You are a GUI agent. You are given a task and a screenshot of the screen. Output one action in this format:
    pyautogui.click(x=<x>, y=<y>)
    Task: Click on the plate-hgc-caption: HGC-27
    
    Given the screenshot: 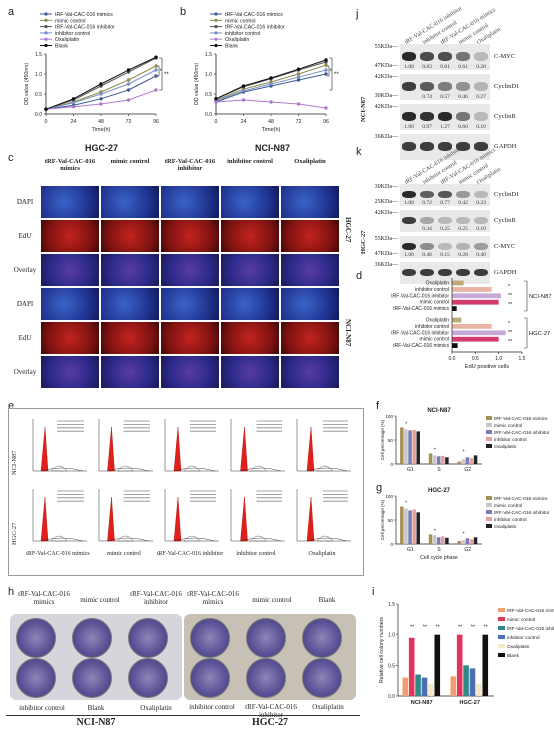 What is the action you would take?
    pyautogui.click(x=270, y=721)
    